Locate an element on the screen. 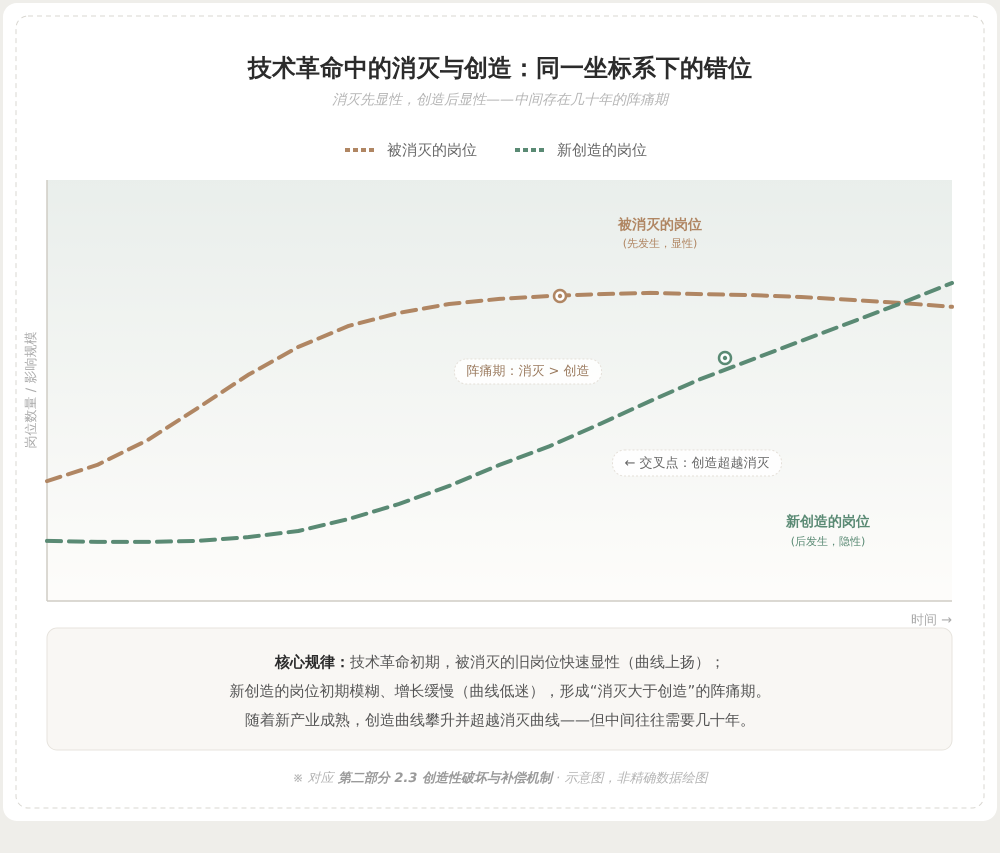 The height and width of the screenshot is (853, 1000). y-axis-title: 岗位数量 / 影响规模 is located at coordinates (31, 390).